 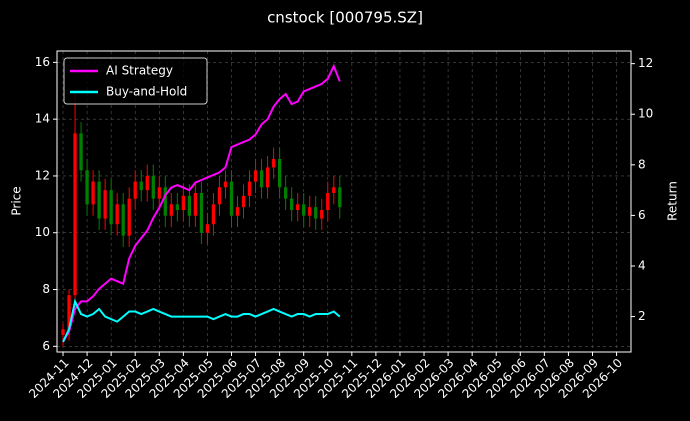 I want to click on y-axis-label: Price, so click(x=17, y=200).